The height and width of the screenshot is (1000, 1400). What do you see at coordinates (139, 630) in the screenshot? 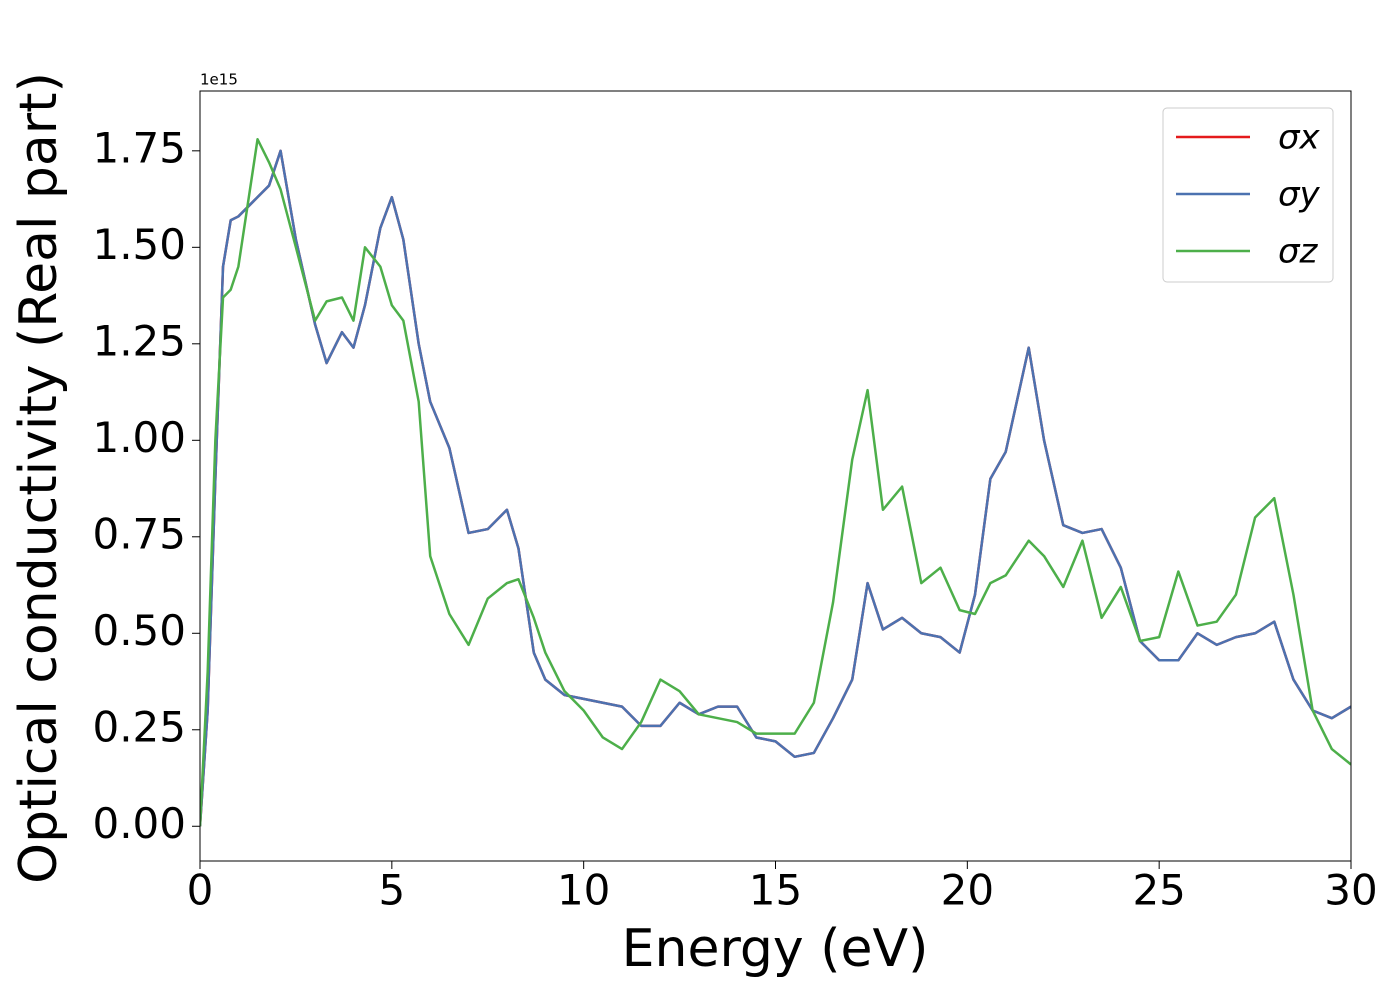
I see `y-tick-label: 0.50` at bounding box center [139, 630].